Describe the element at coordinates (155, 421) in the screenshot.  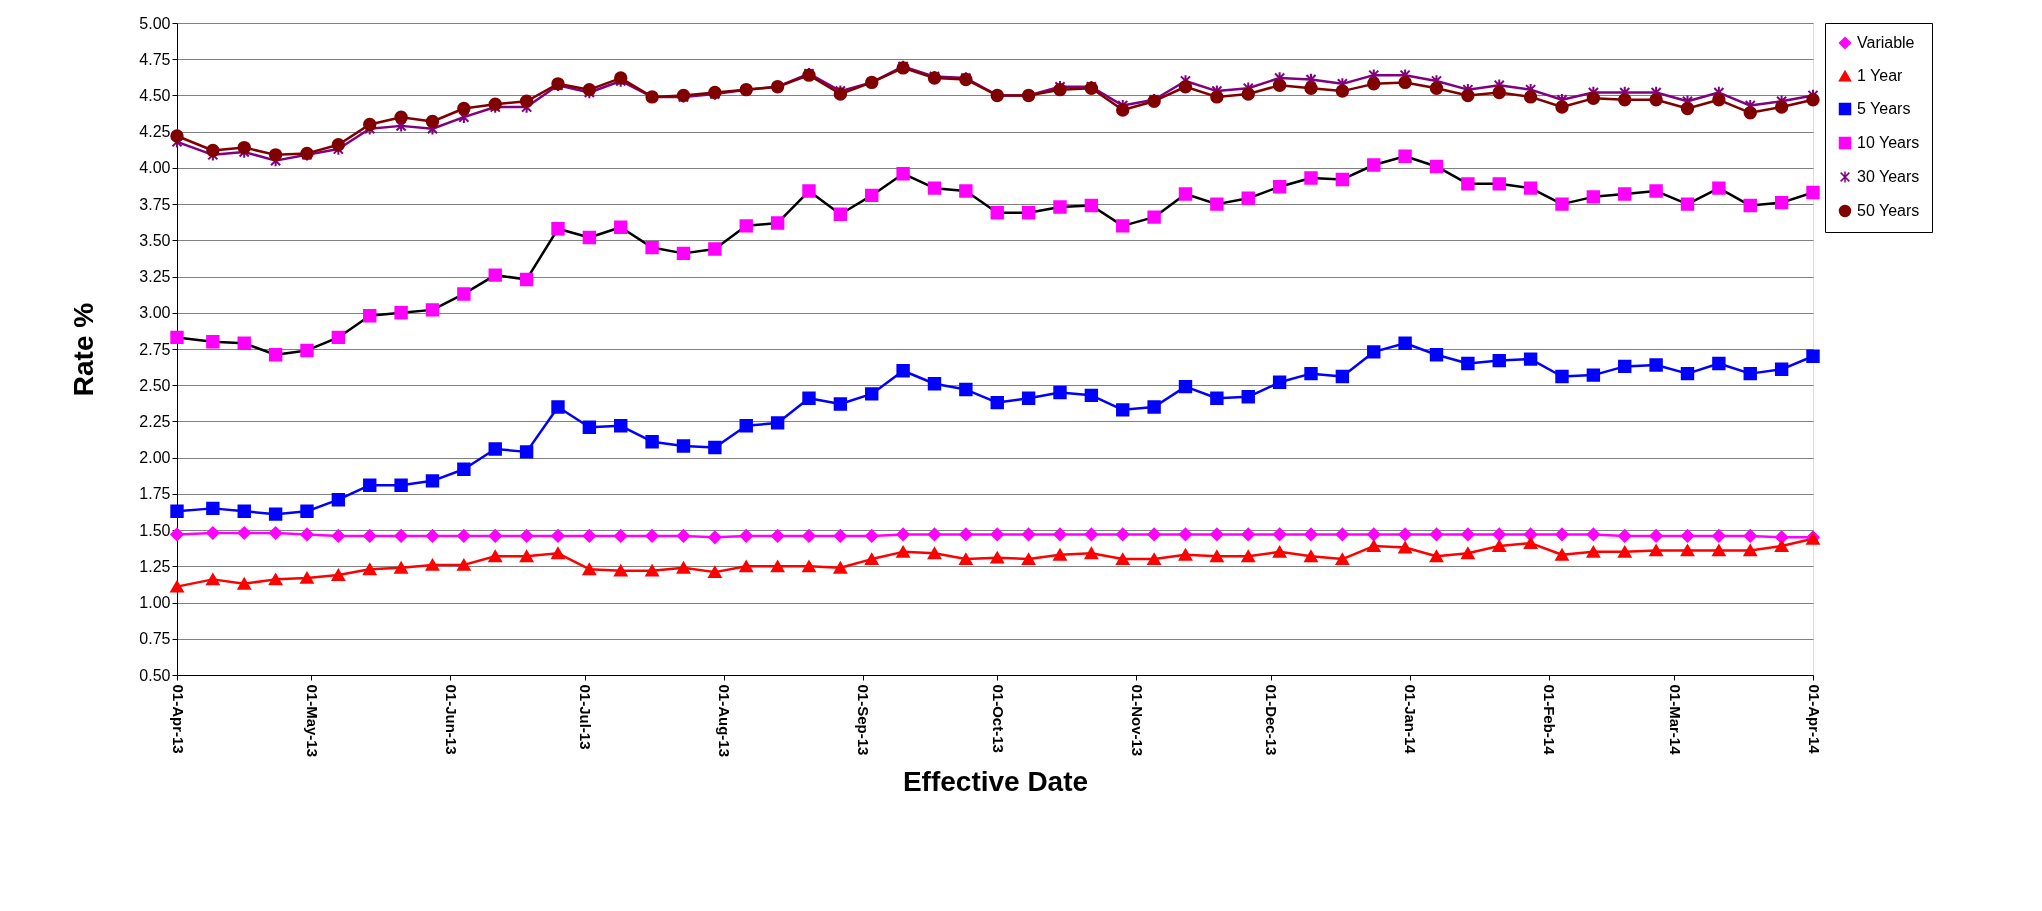
I see `y-tick-label: 2.25` at that location.